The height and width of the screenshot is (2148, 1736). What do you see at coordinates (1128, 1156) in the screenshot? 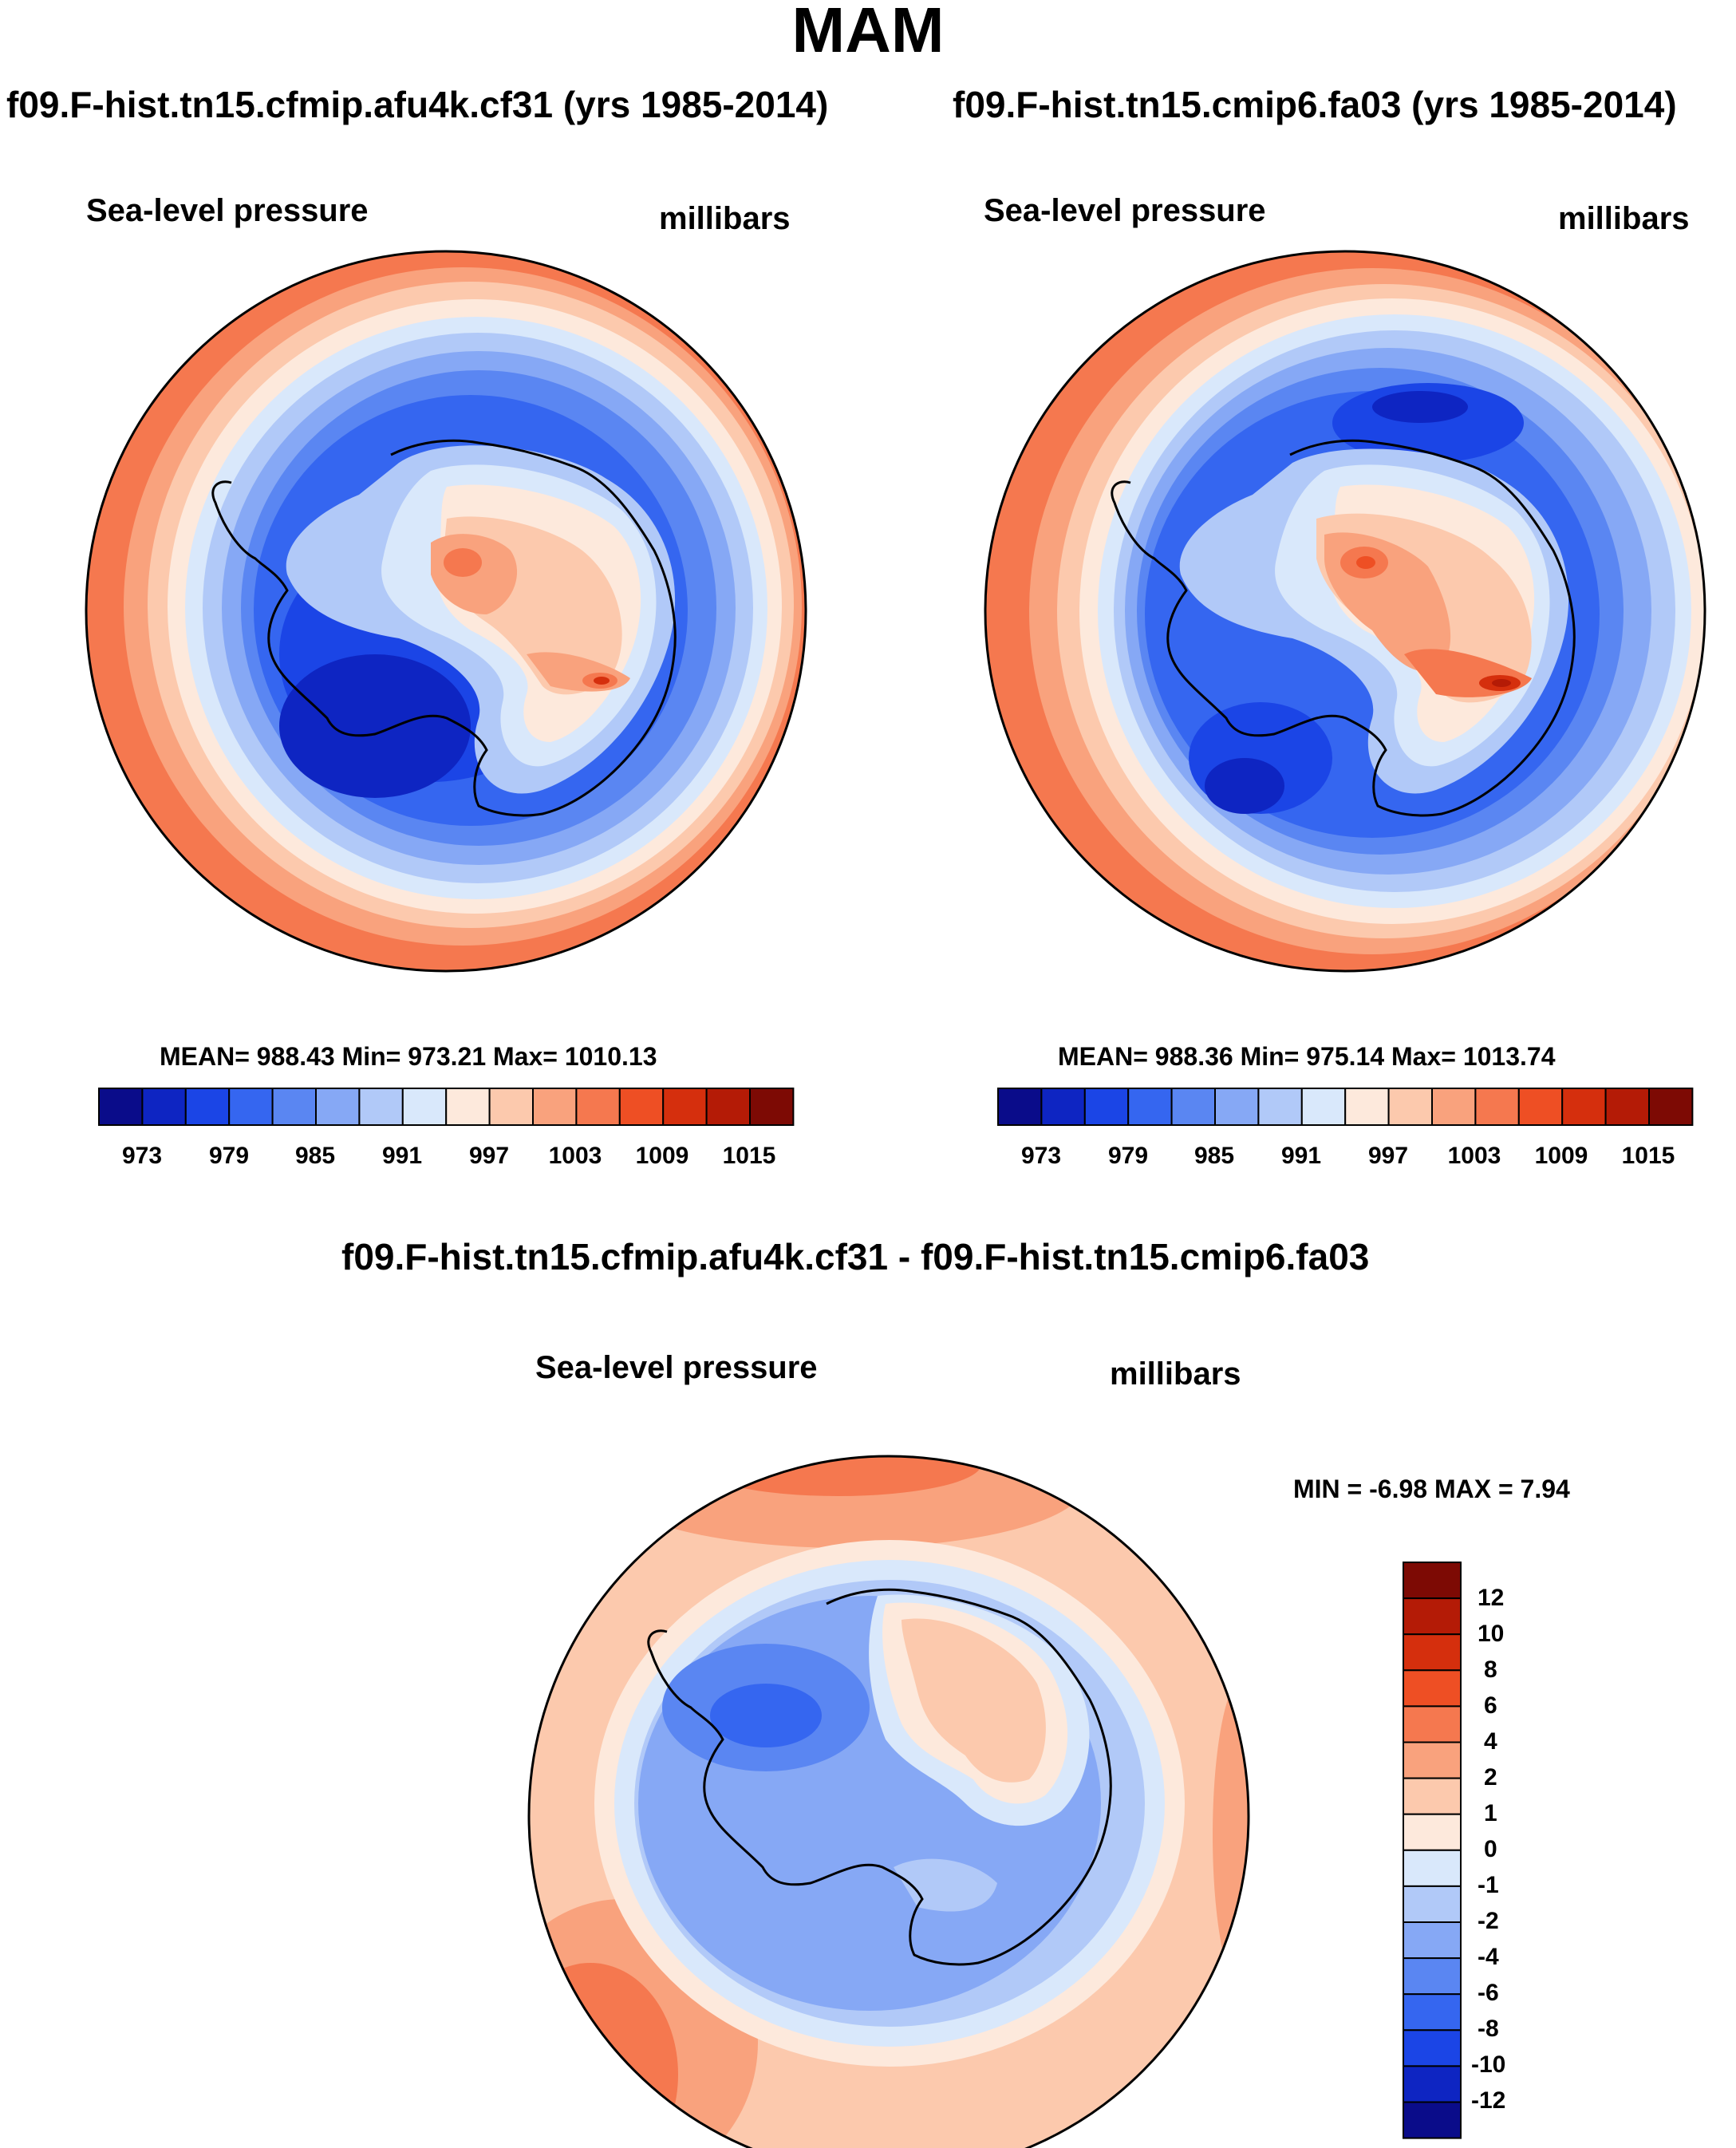
I see `right-colorbar-label: 979` at bounding box center [1128, 1156].